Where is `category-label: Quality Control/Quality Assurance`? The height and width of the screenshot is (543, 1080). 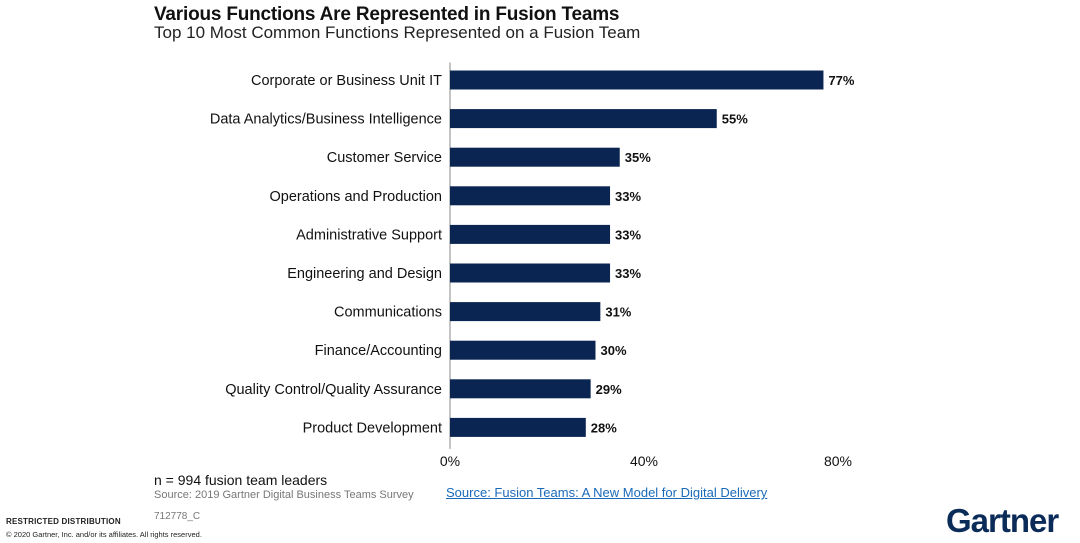 category-label: Quality Control/Quality Assurance is located at coordinates (333, 390).